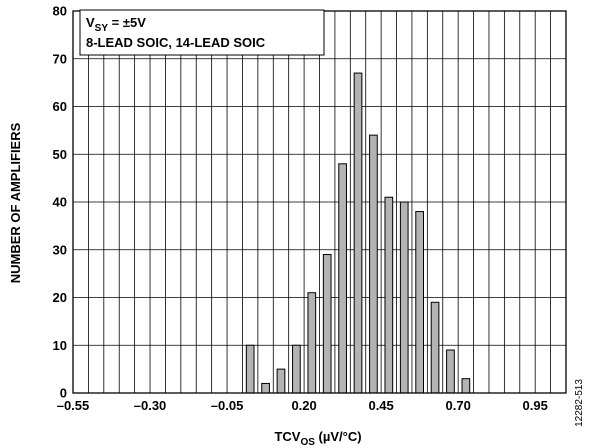 The width and height of the screenshot is (590, 448). Describe the element at coordinates (579, 403) in the screenshot. I see `figure-id: 12282-513` at that location.